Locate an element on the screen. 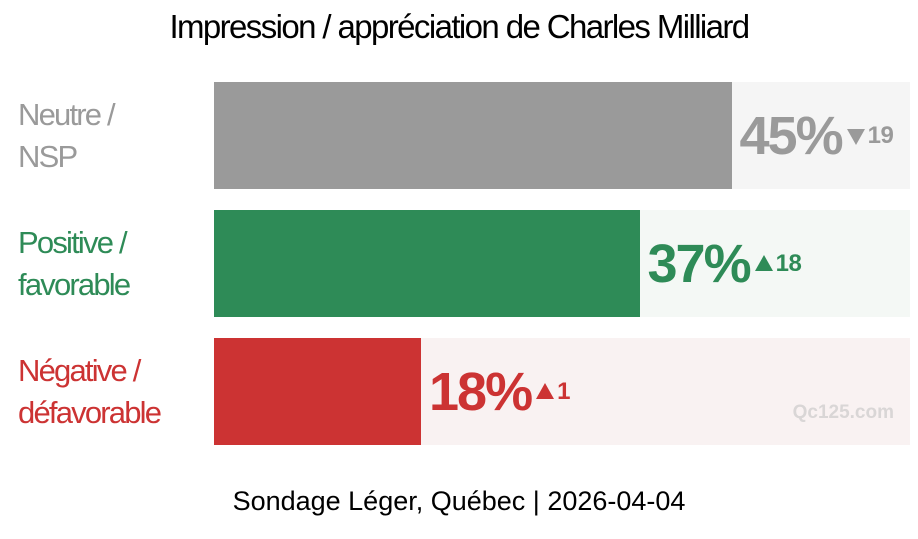 This screenshot has width=918, height=539. value-label-neutre: 45% is located at coordinates (791, 135).